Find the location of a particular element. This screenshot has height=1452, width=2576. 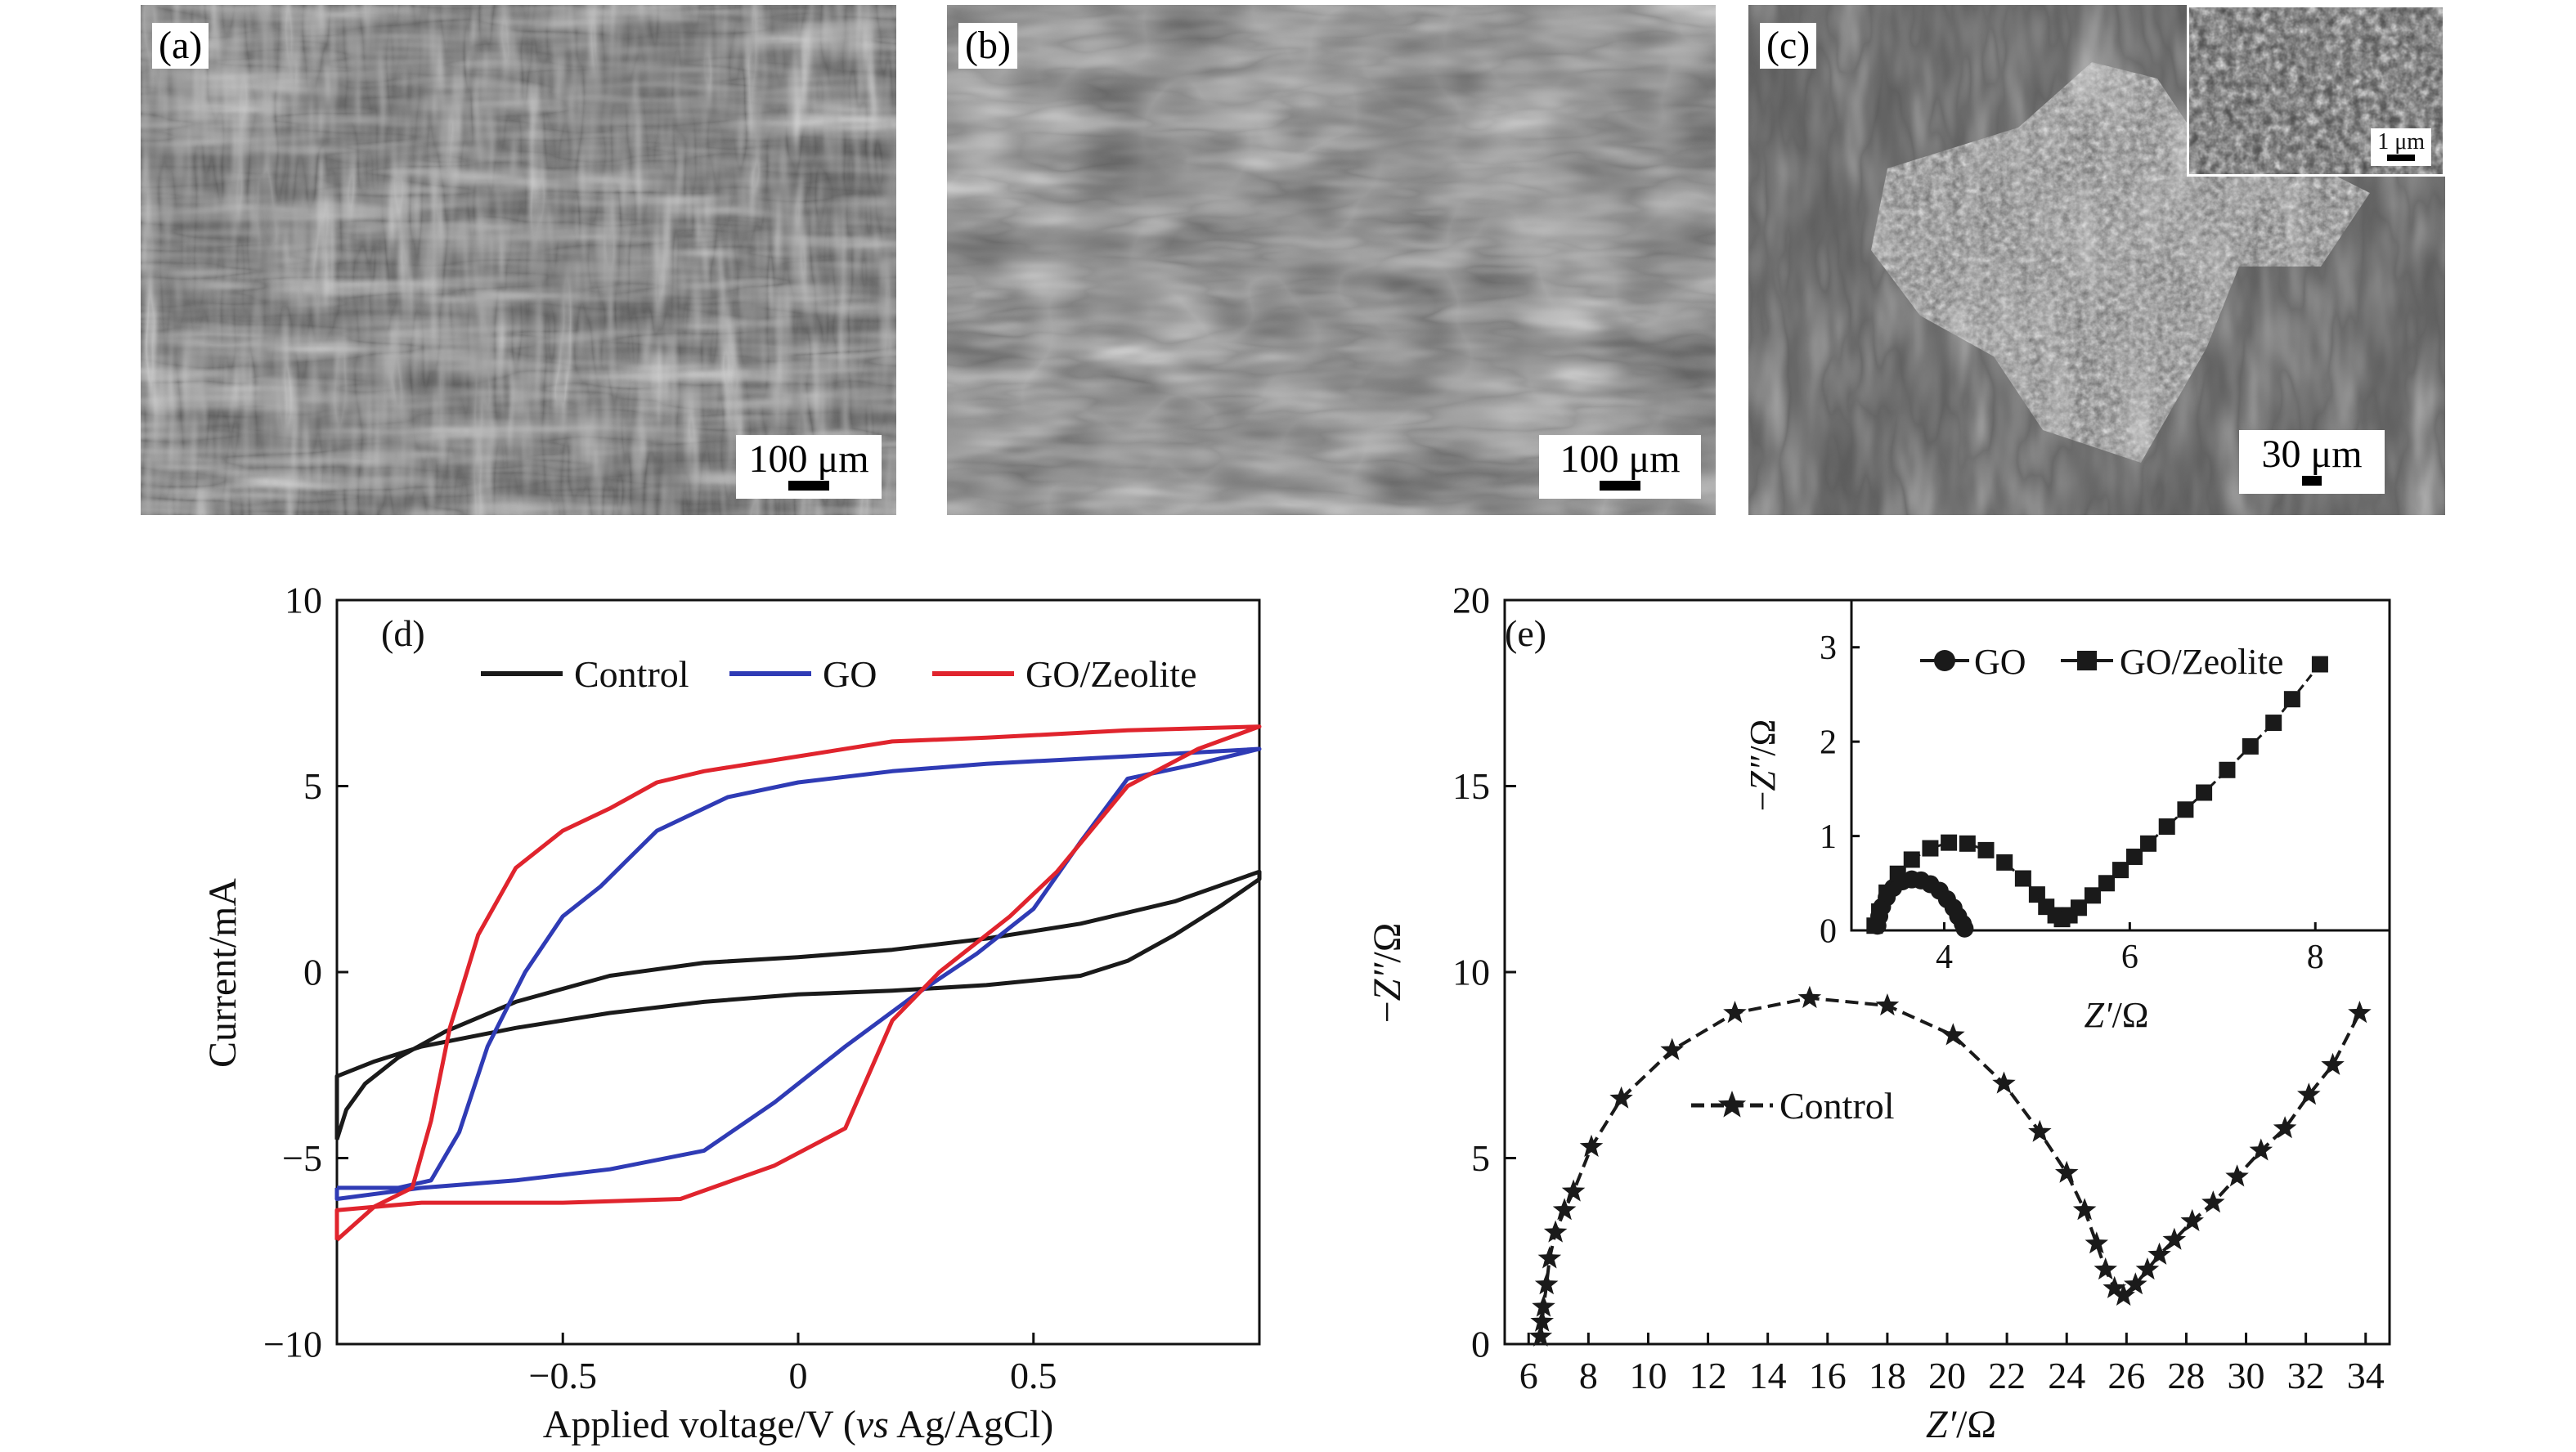

sem-panel-c: (c) 1 μm 30 μm is located at coordinates (2097, 260).